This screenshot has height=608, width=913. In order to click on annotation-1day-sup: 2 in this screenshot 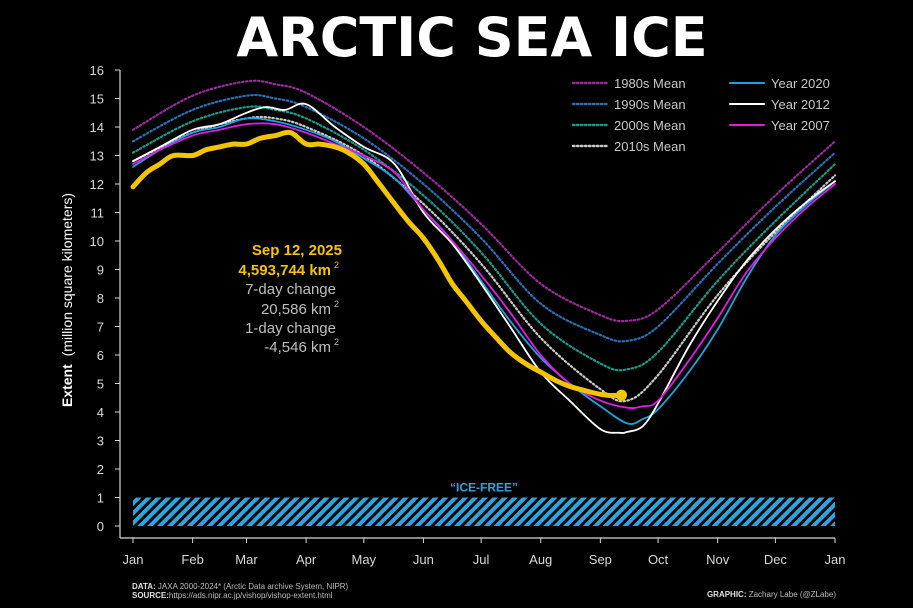, I will do `click(336, 342)`.